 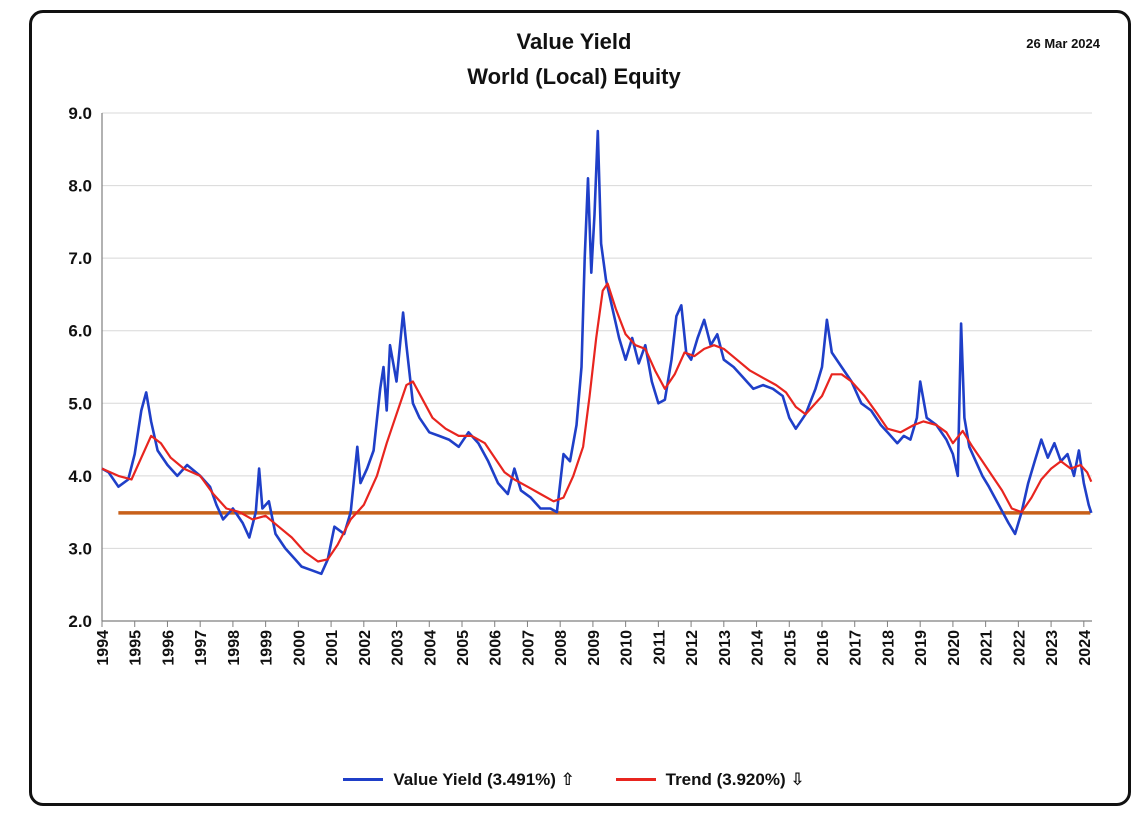 I want to click on x-tick-label: 2019, so click(x=921, y=648).